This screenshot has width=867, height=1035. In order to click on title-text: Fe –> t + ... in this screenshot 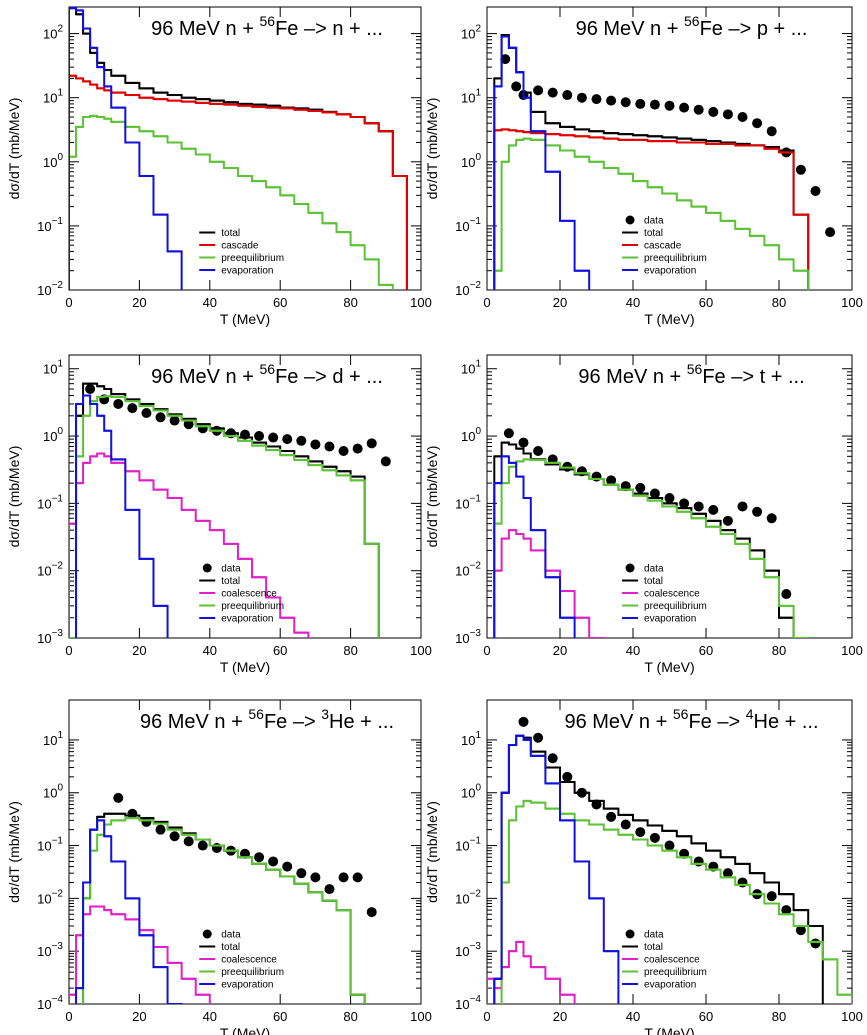, I will do `click(753, 377)`.